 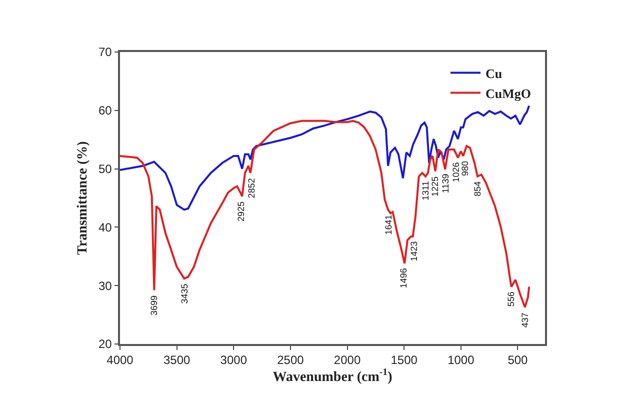 What do you see at coordinates (518, 360) in the screenshot?
I see `x-tick-label: 500` at bounding box center [518, 360].